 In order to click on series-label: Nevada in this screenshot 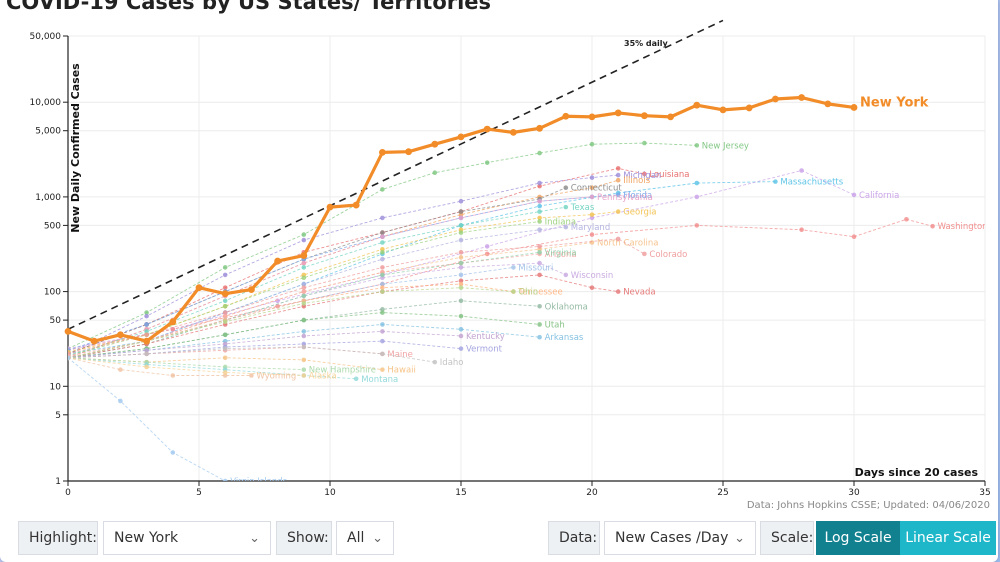, I will do `click(639, 293)`.